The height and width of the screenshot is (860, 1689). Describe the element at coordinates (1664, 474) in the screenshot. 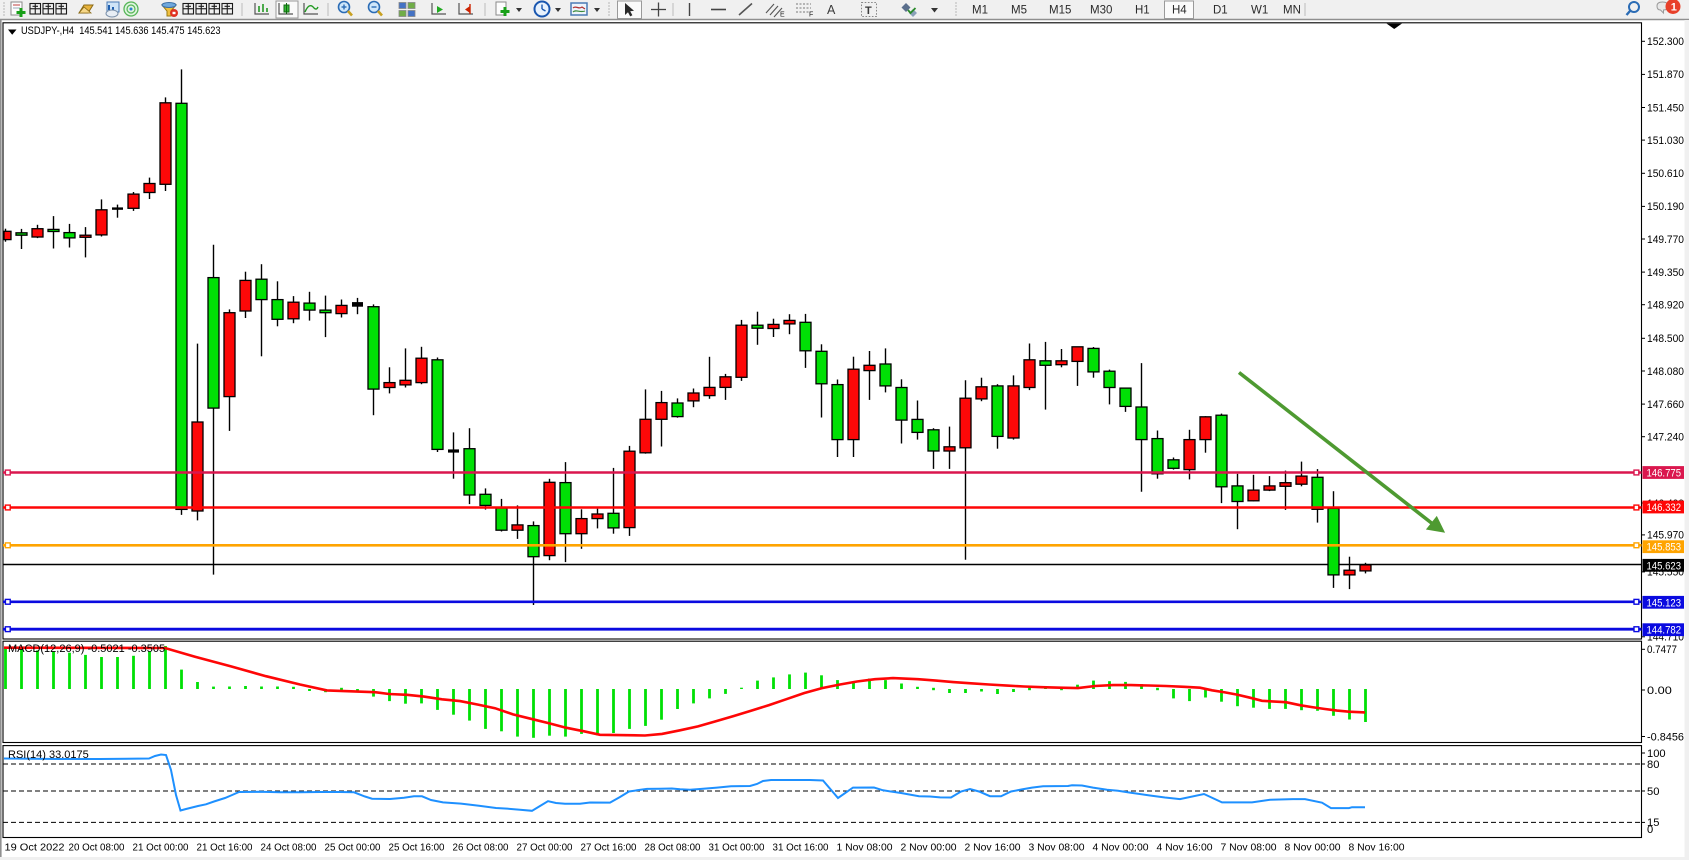

I see `svg-text: 146.775` at that location.